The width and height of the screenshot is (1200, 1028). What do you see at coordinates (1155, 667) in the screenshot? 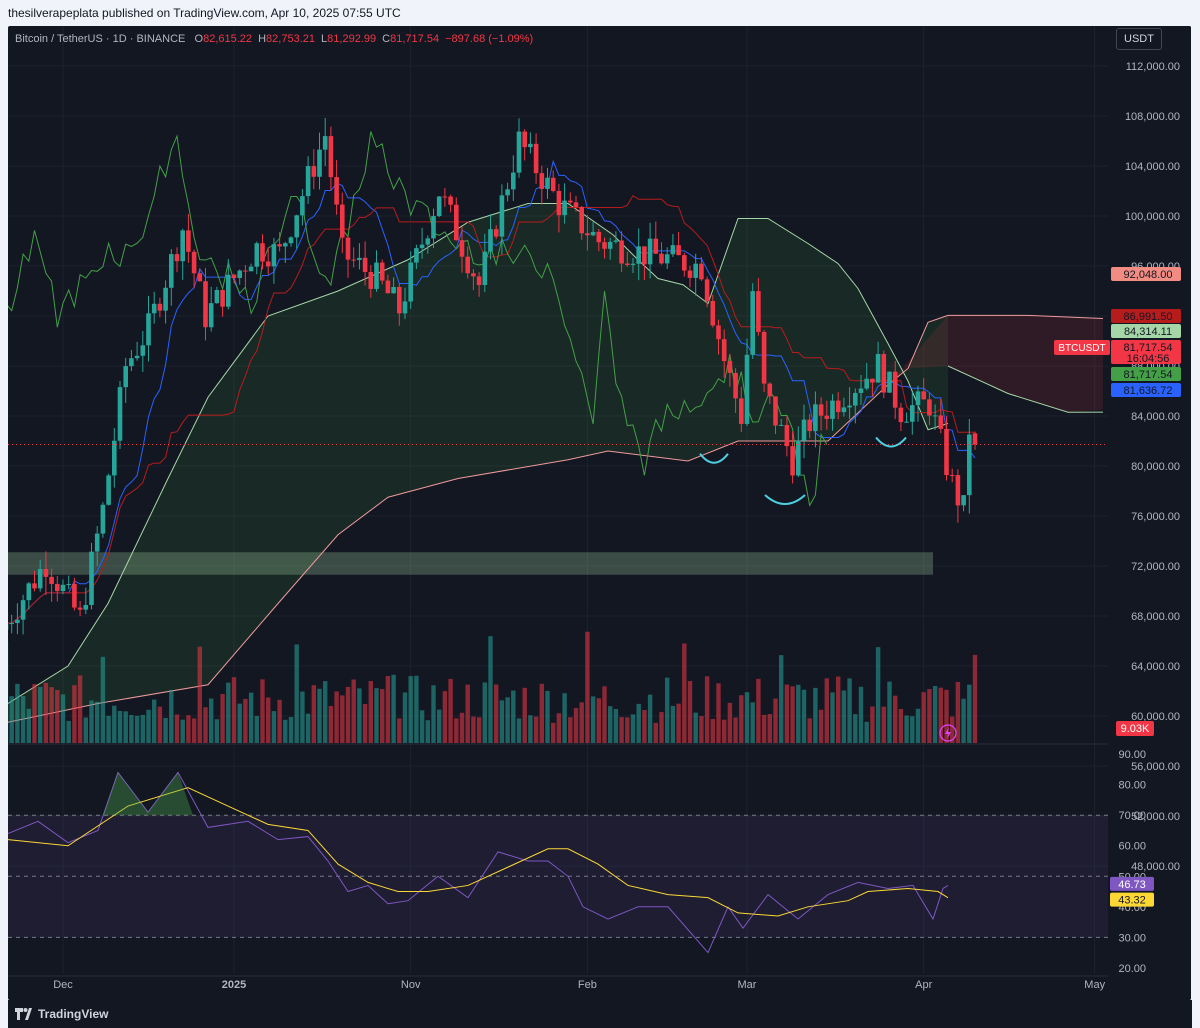
I see `price-tick-label: 64,000.00` at bounding box center [1155, 667].